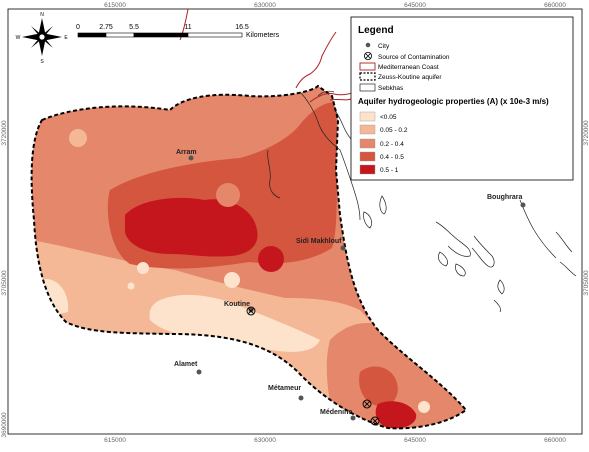 Image resolution: width=589 pixels, height=452 pixels. I want to click on city-metameur: Métameur, so click(286, 393).